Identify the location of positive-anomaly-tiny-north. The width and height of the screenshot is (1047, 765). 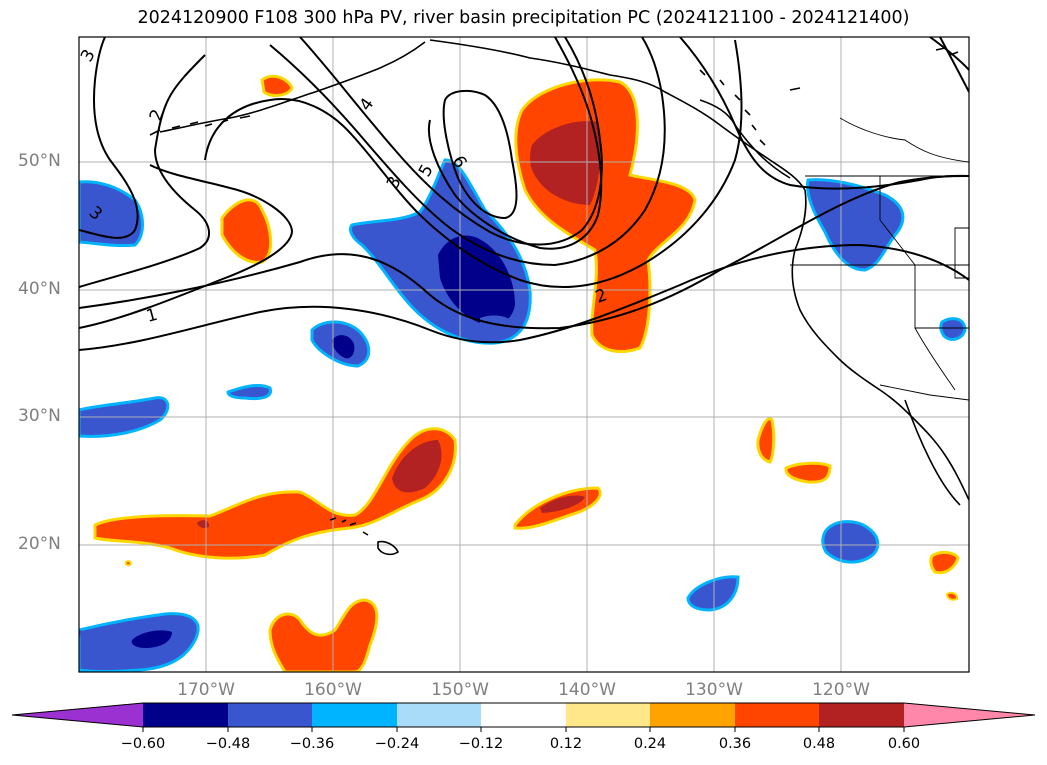
(277, 85).